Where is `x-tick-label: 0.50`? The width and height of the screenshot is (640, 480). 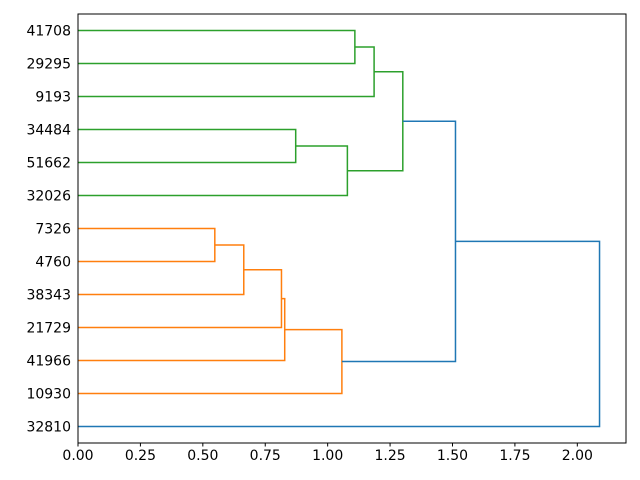 x-tick-label: 0.50 is located at coordinates (202, 456).